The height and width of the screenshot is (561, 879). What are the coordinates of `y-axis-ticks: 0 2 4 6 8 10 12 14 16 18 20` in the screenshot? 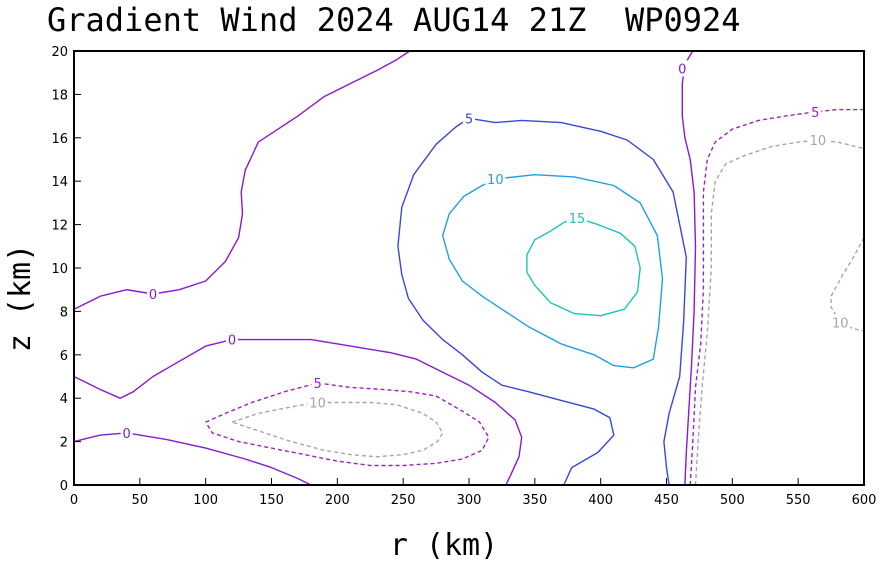 It's located at (66, 269).